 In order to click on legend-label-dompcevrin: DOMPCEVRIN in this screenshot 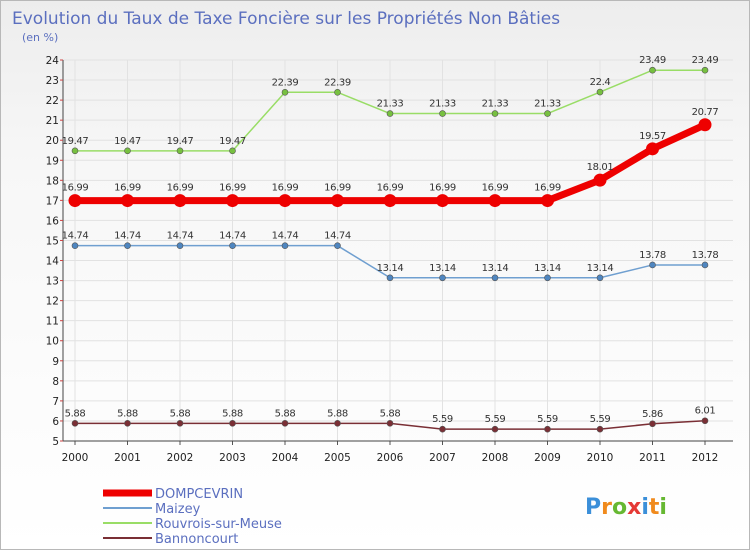, I will do `click(199, 494)`.